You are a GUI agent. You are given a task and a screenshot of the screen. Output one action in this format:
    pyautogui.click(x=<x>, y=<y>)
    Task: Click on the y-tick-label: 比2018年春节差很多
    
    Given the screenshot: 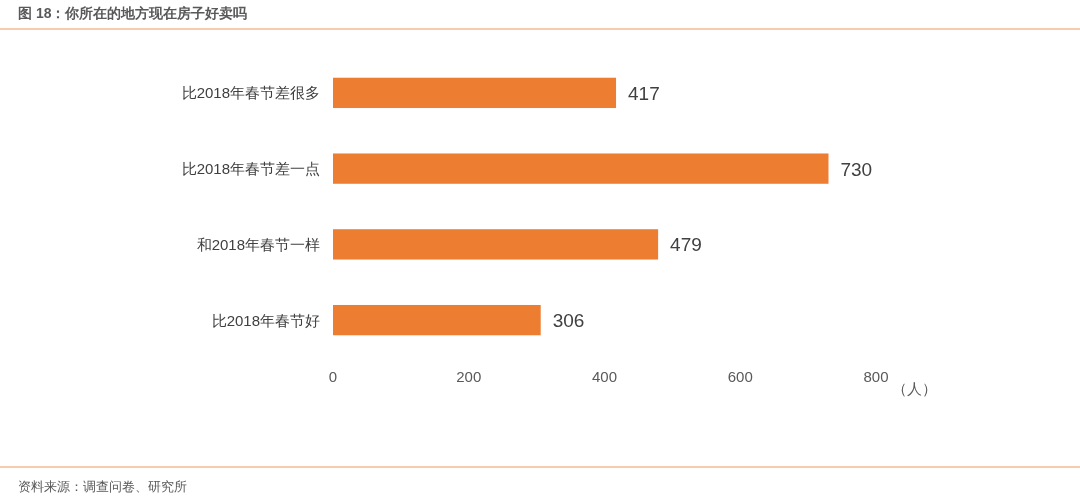 What is the action you would take?
    pyautogui.click(x=250, y=93)
    